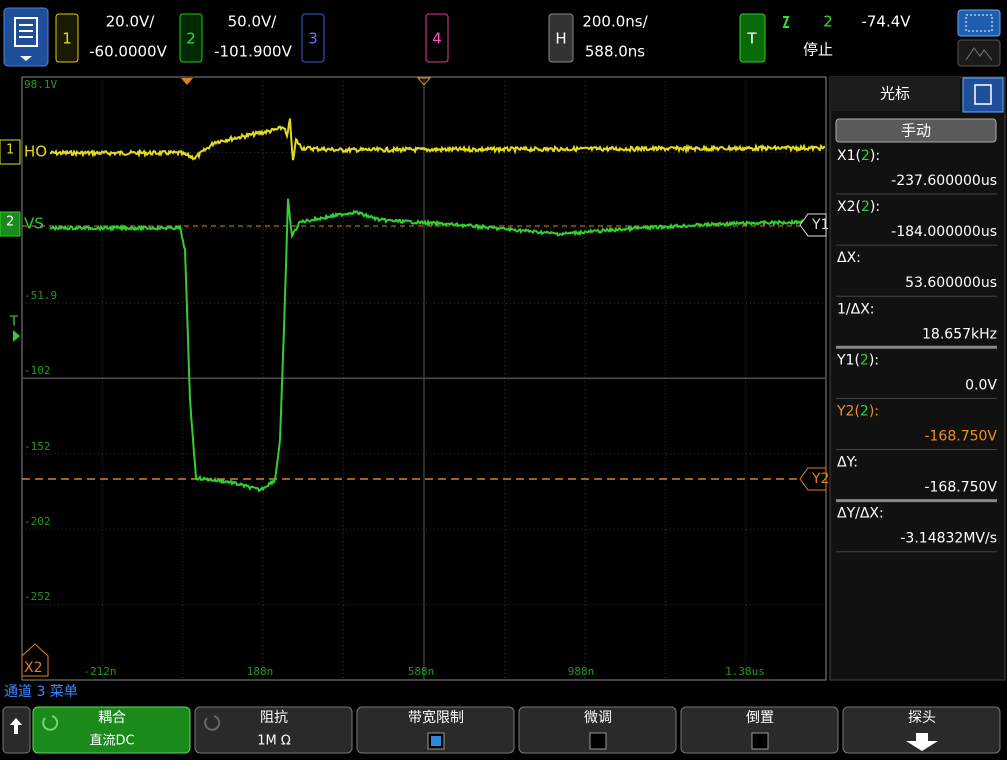 The height and width of the screenshot is (760, 1007). Describe the element at coordinates (981, 385) in the screenshot. I see `readout-value: 0.0V` at that location.